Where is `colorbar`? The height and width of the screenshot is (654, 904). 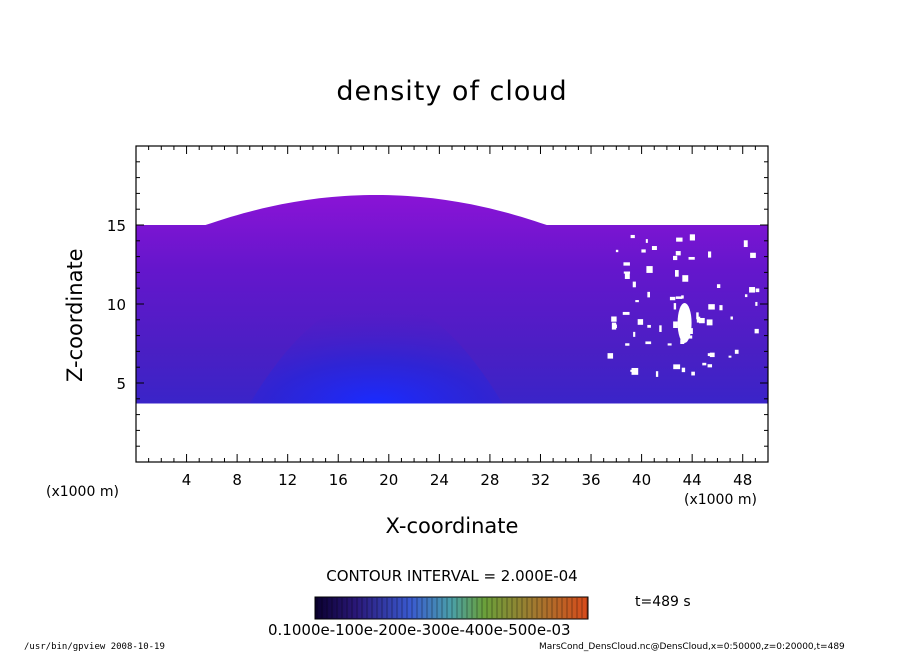
colorbar is located at coordinates (451, 608).